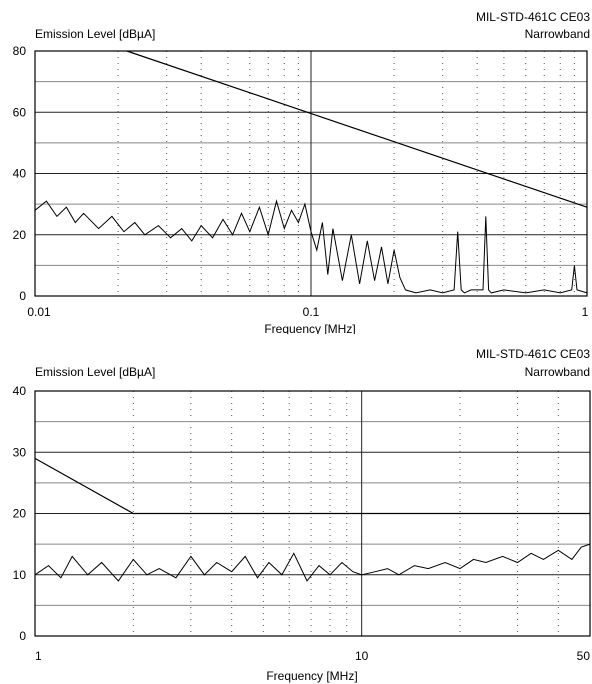 The width and height of the screenshot is (592, 684). Describe the element at coordinates (311, 312) in the screenshot. I see `chart-1-x-tick-label: 0.1` at that location.